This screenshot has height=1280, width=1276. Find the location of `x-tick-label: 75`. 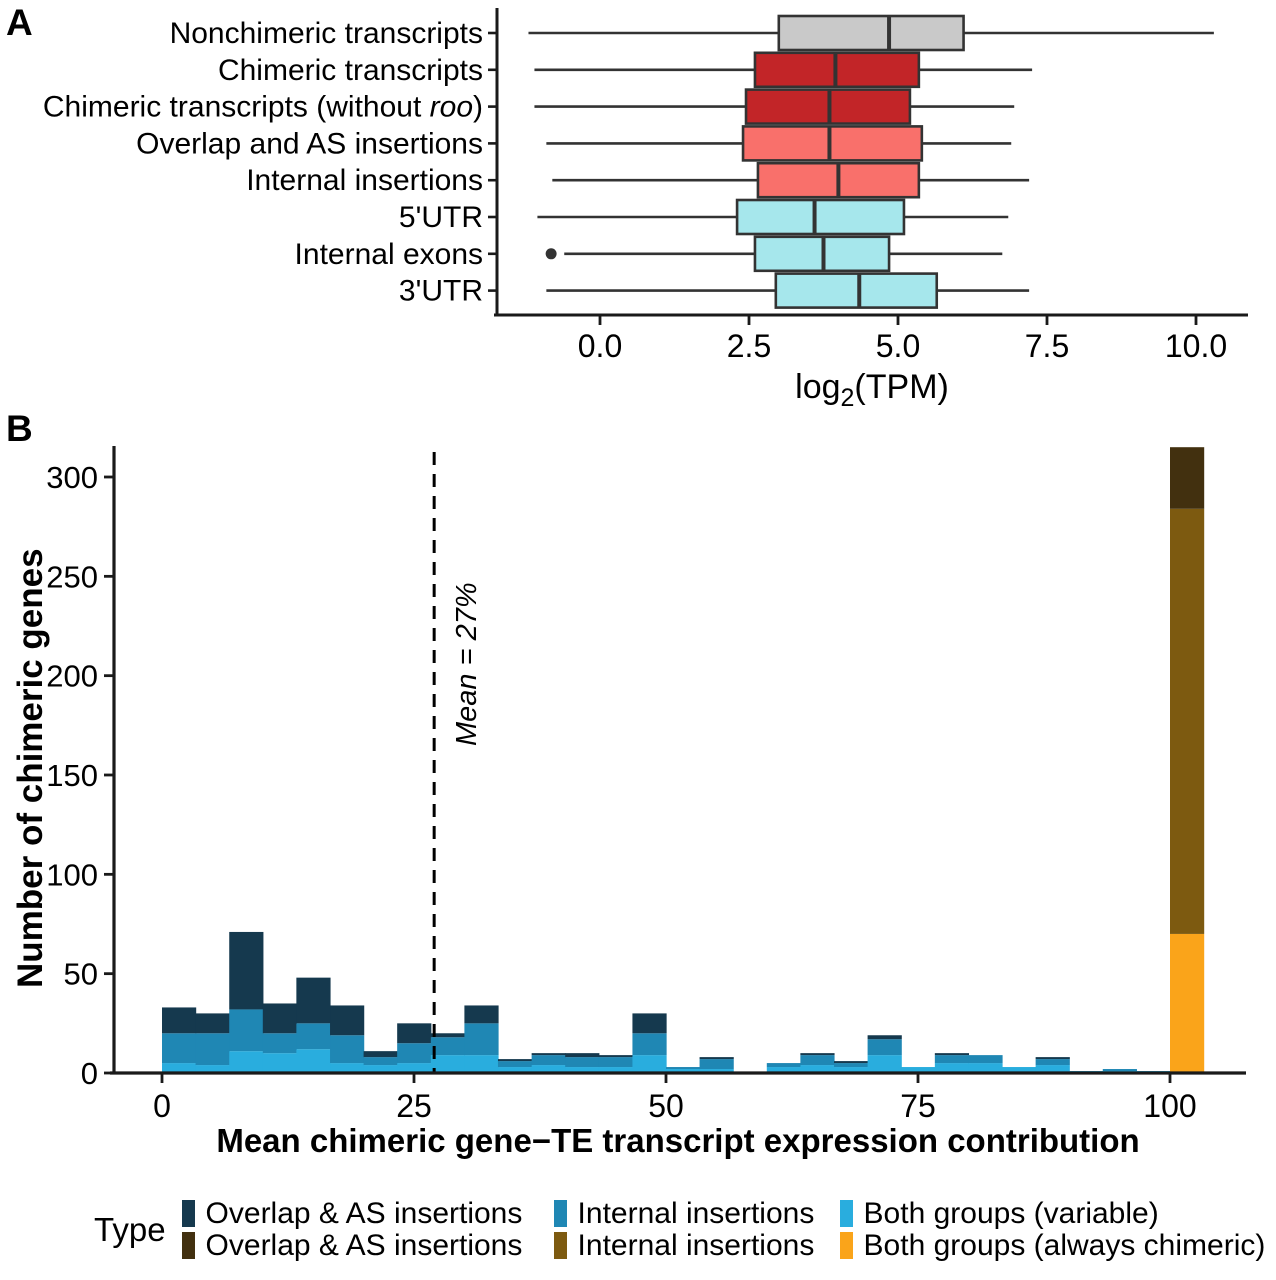

x-tick-label: 75 is located at coordinates (918, 1106).